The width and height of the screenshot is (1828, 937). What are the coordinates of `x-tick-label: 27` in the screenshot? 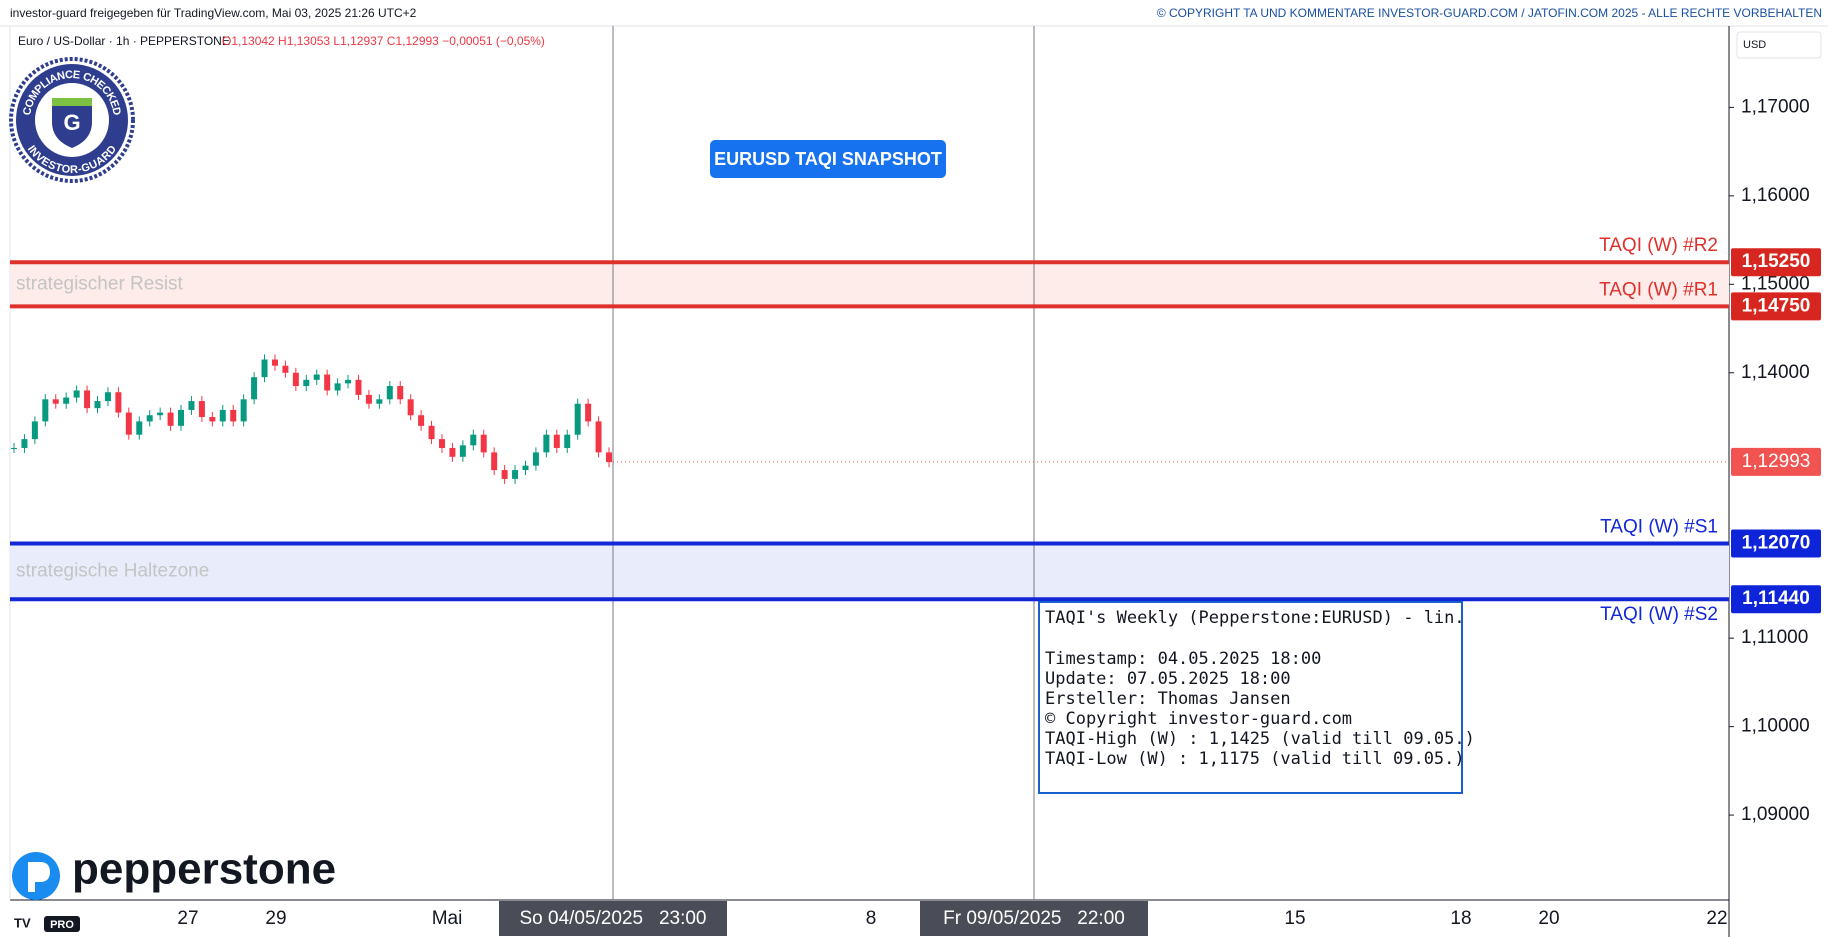 It's located at (187, 918).